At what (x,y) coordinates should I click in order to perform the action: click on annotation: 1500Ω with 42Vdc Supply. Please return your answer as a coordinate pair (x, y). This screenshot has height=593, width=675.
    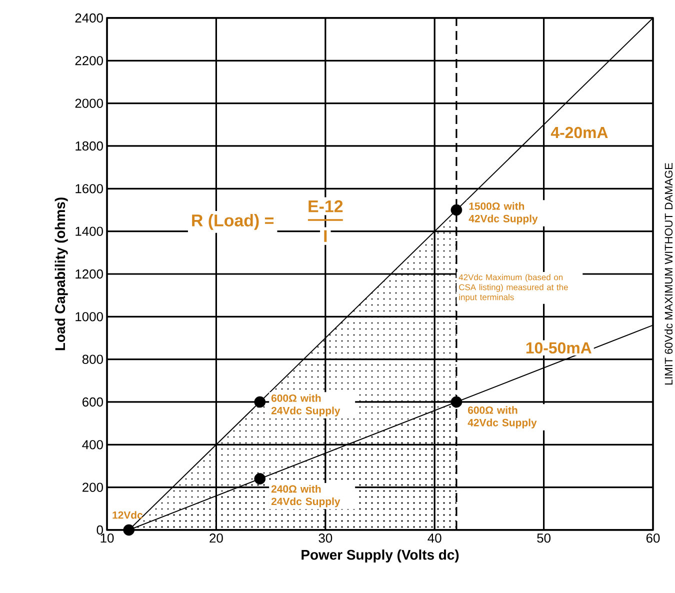
    Looking at the image, I should click on (503, 213).